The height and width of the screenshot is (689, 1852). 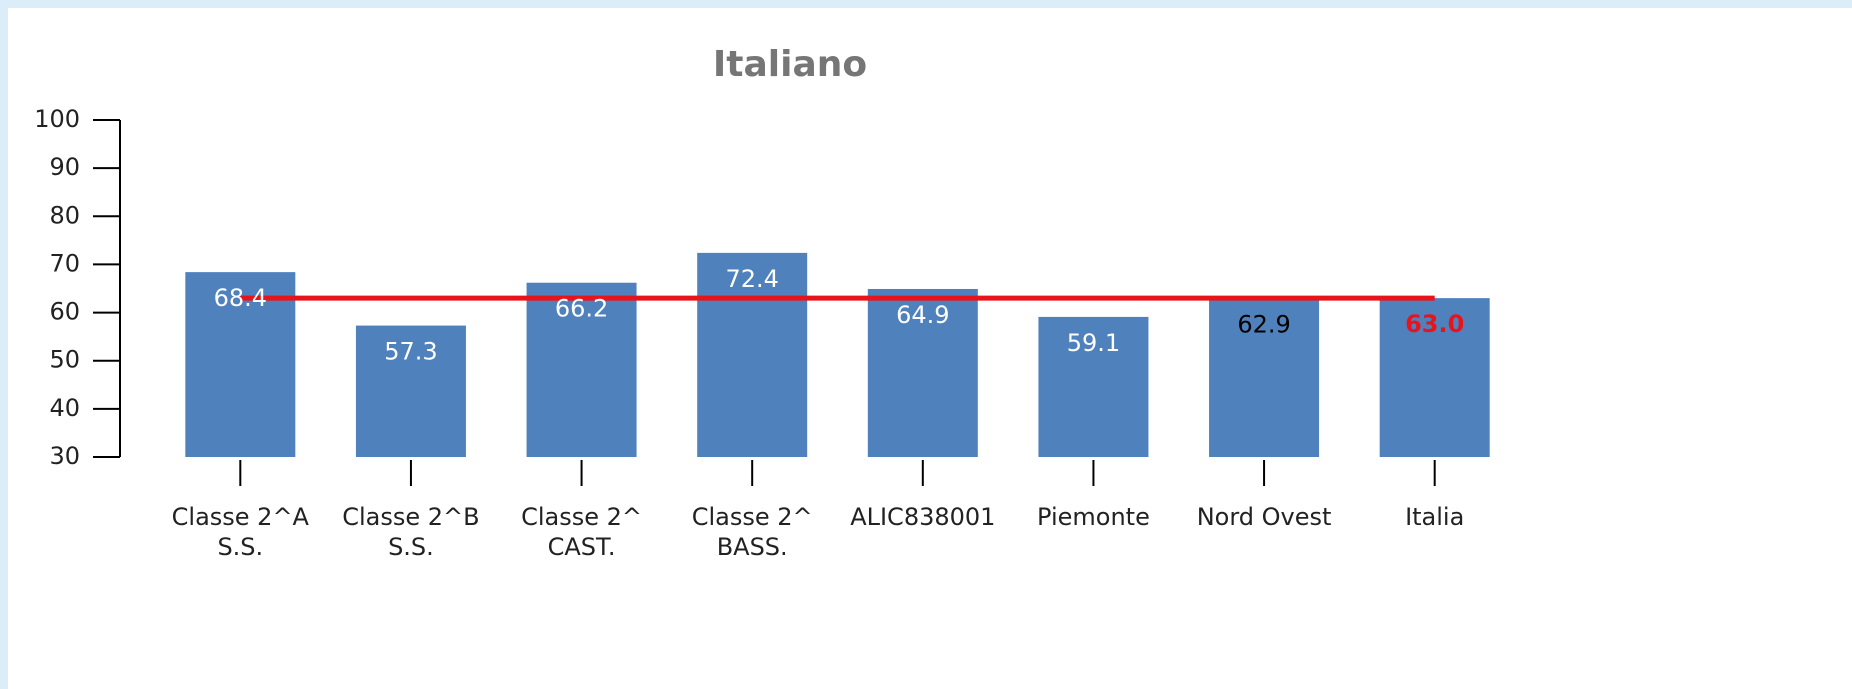 I want to click on y-tick-label: 60, so click(x=64, y=312).